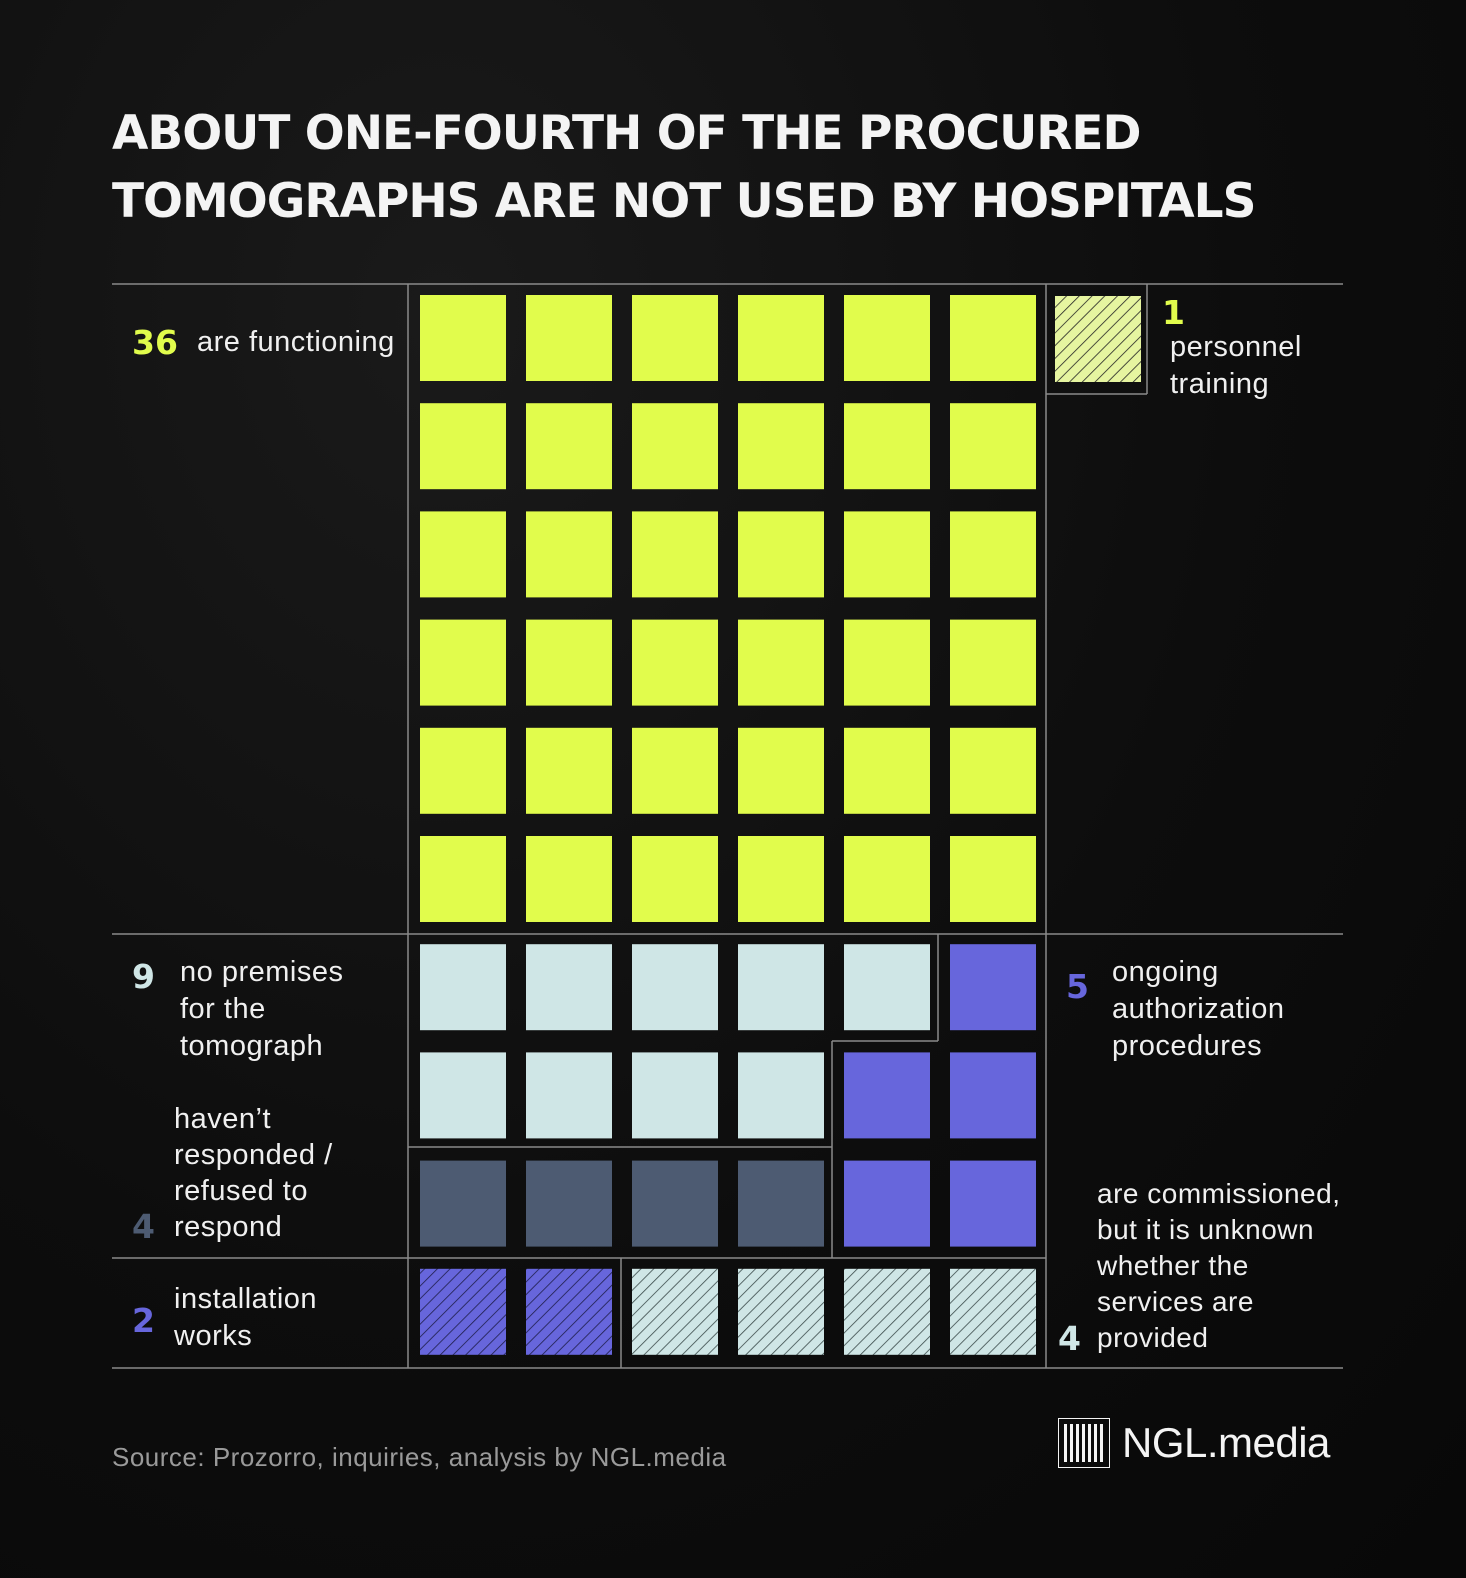 The image size is (1466, 1578). Describe the element at coordinates (1236, 347) in the screenshot. I see `label-line: personnel` at that location.